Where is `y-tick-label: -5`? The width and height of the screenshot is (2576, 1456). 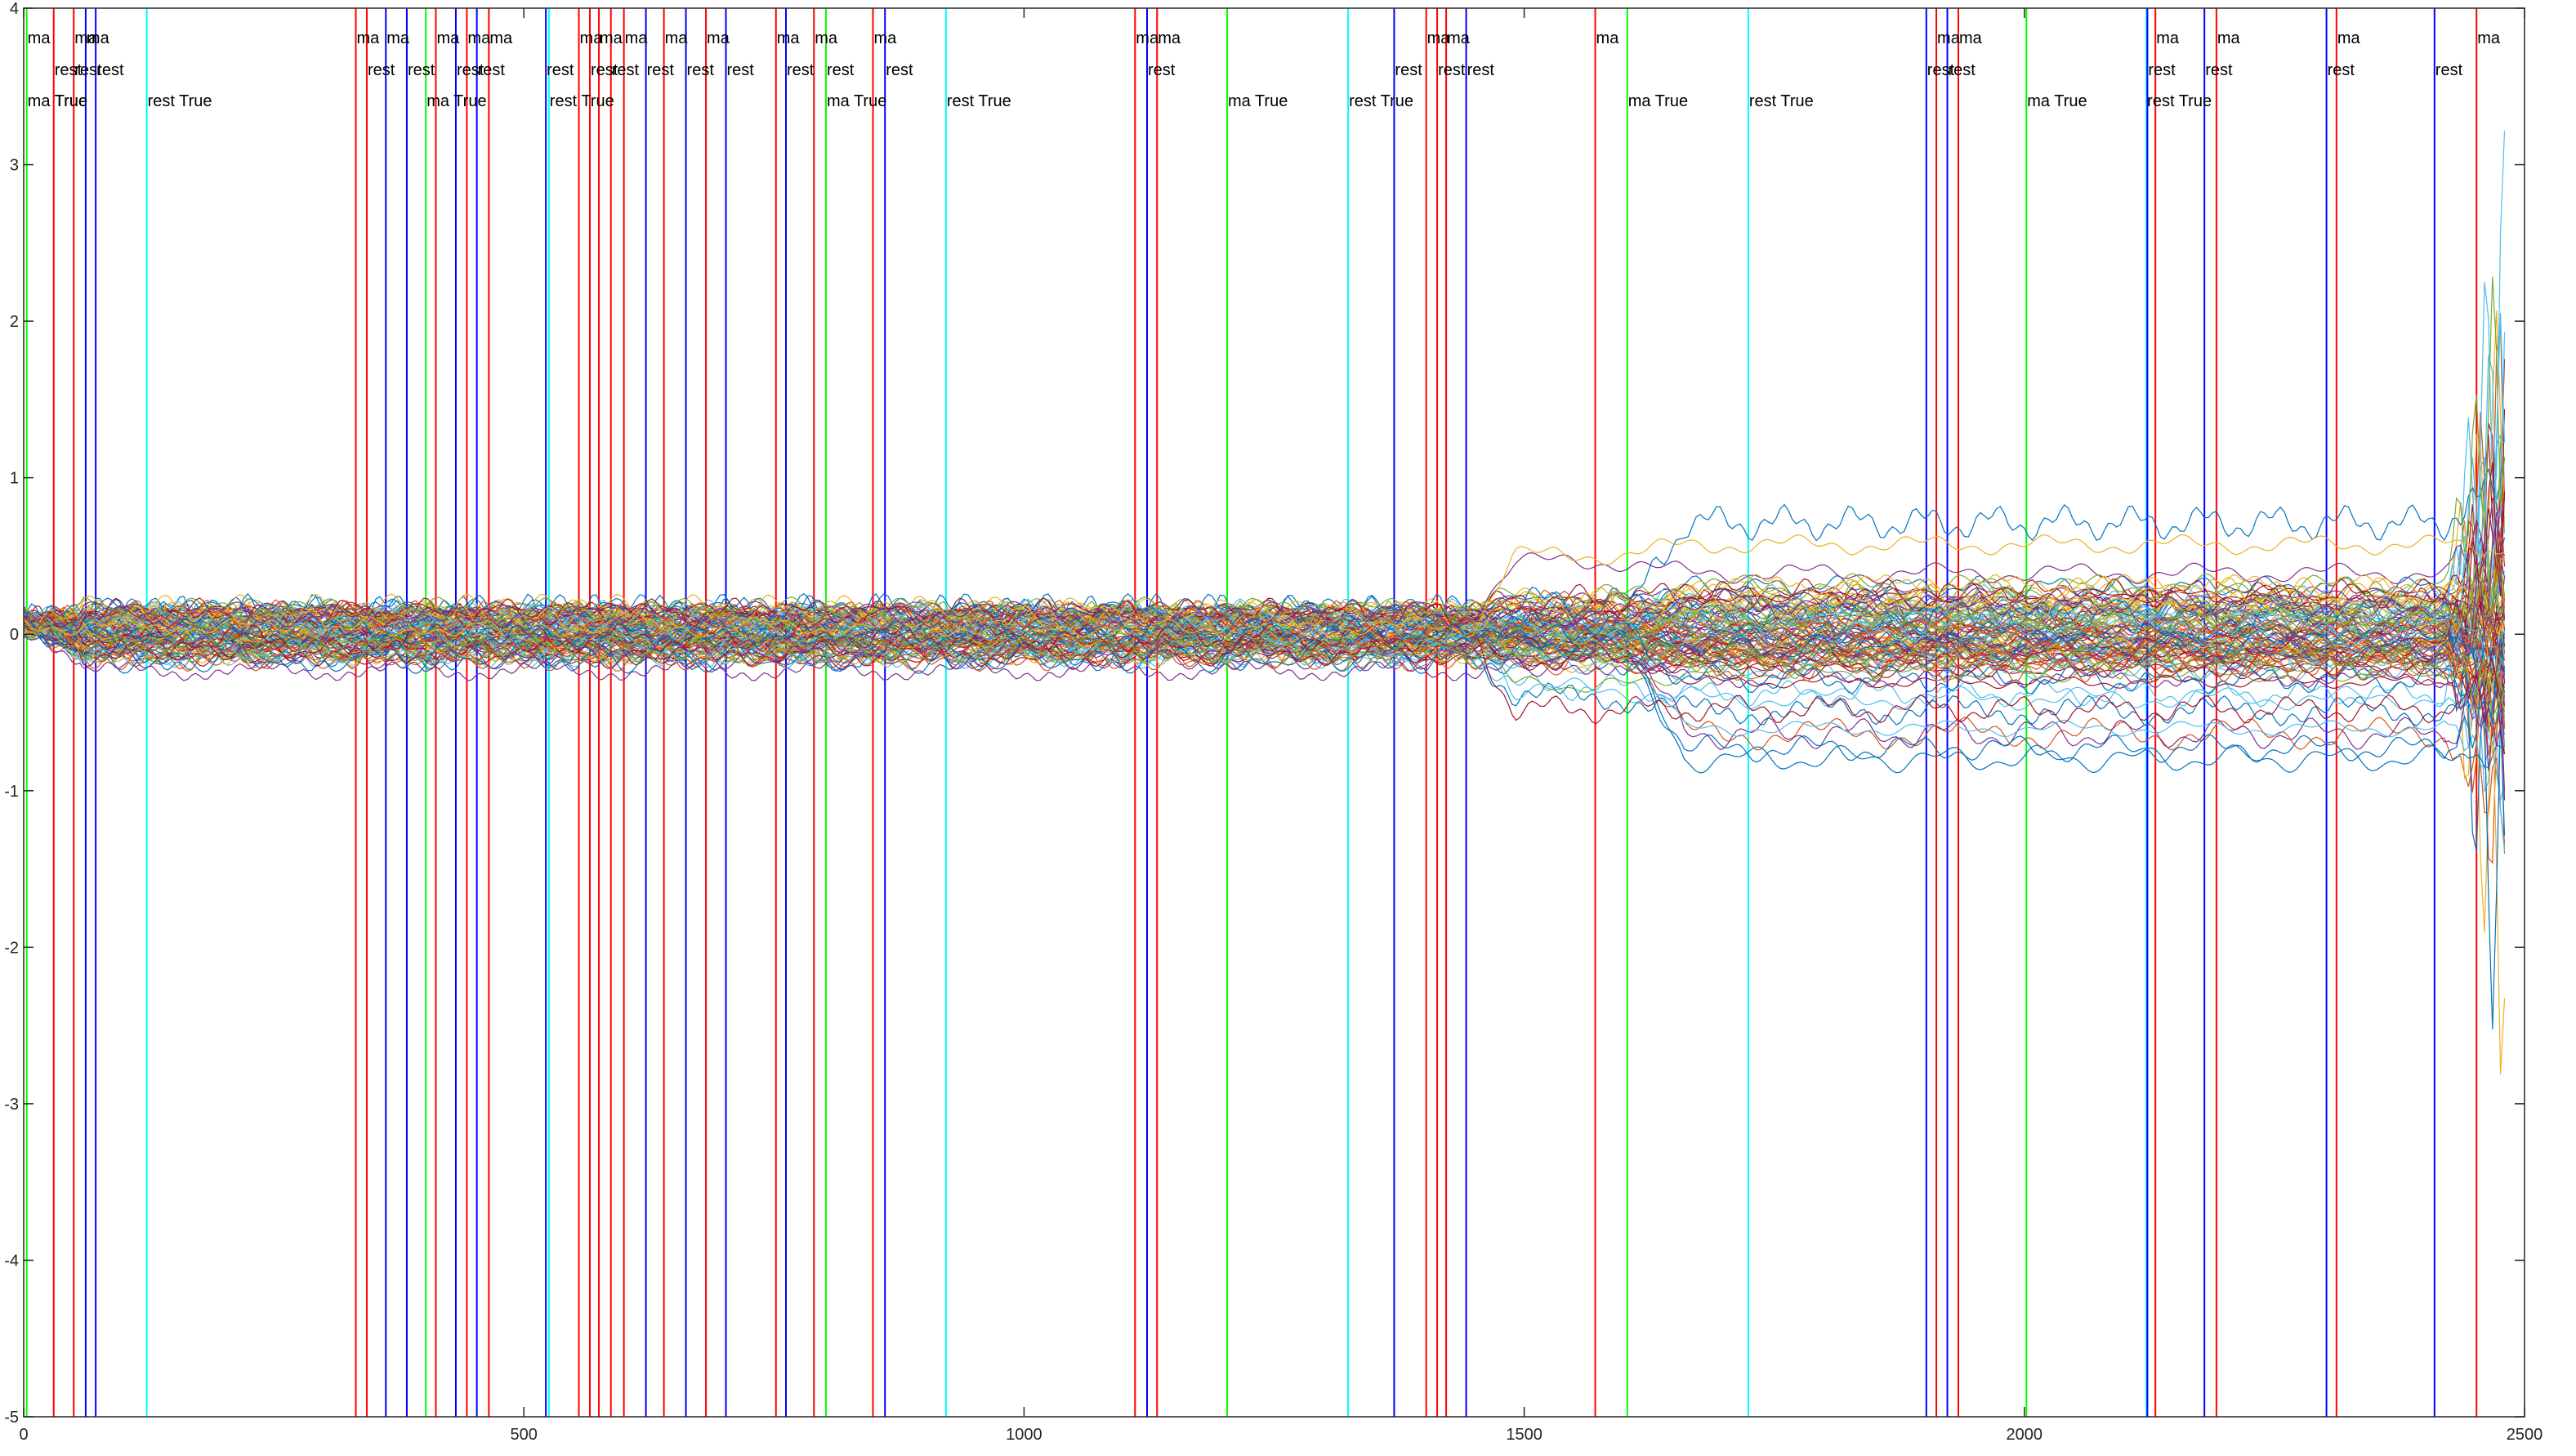 y-tick-label: -5 is located at coordinates (12, 1418).